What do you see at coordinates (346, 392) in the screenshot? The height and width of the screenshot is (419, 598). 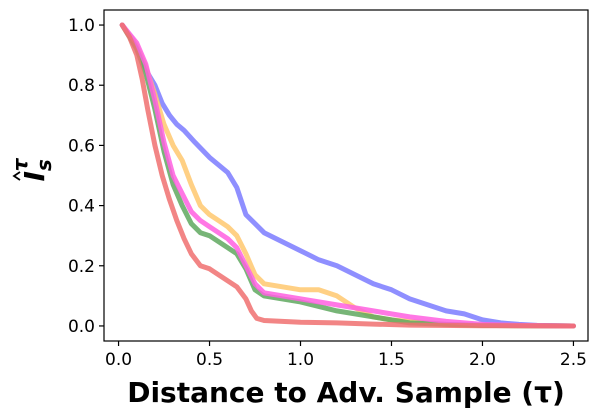 I see `x-axis-label: Distance to Adv. Sample (τ)` at bounding box center [346, 392].